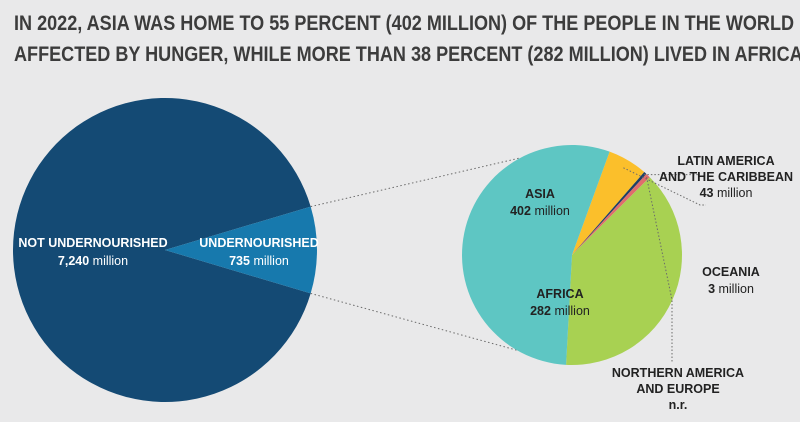 This screenshot has height=422, width=800. I want to click on value-not-undernourished: 7,240 million, so click(93, 261).